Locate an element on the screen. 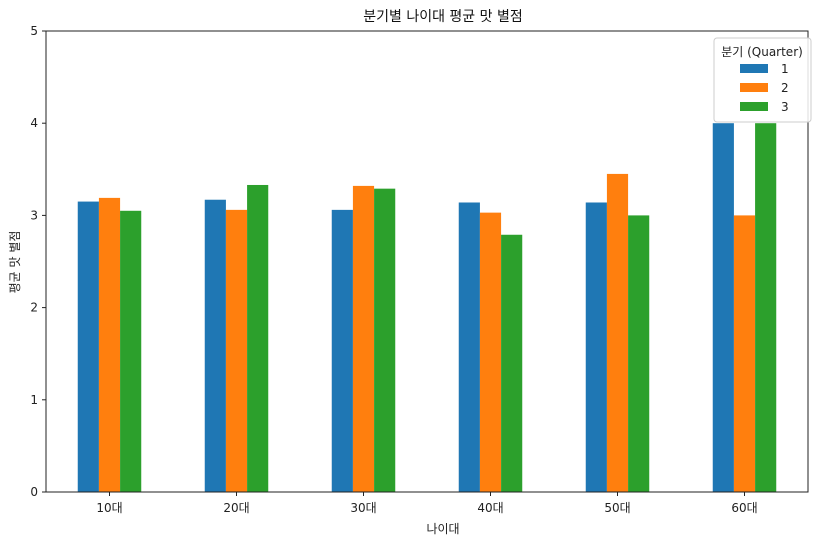 The width and height of the screenshot is (831, 544). chart-title: 분기별 나이대 평균 맛 별점 is located at coordinates (442, 17).